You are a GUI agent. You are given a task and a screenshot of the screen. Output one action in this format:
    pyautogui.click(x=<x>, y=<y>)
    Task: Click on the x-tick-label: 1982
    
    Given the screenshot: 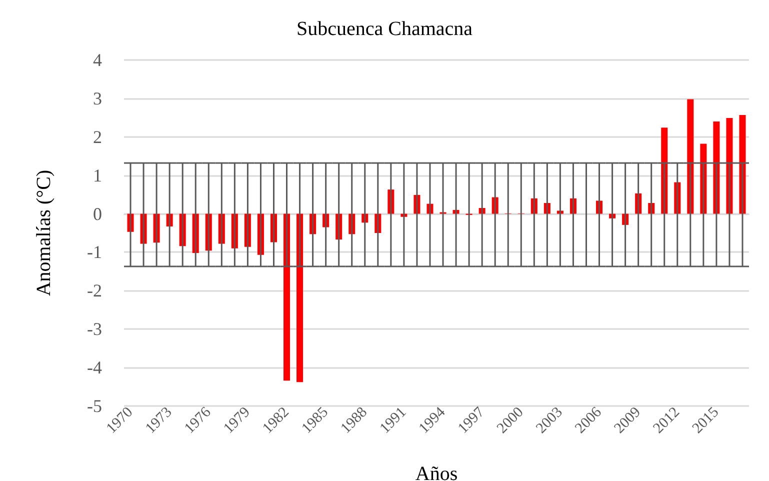 What is the action you would take?
    pyautogui.click(x=276, y=420)
    